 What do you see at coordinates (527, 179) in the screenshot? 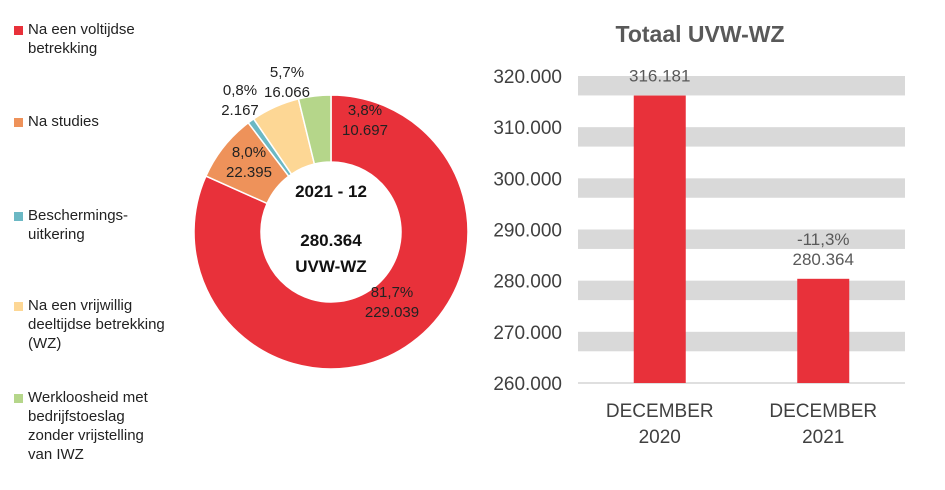
I see `y-tick-label: 300.000` at bounding box center [527, 179].